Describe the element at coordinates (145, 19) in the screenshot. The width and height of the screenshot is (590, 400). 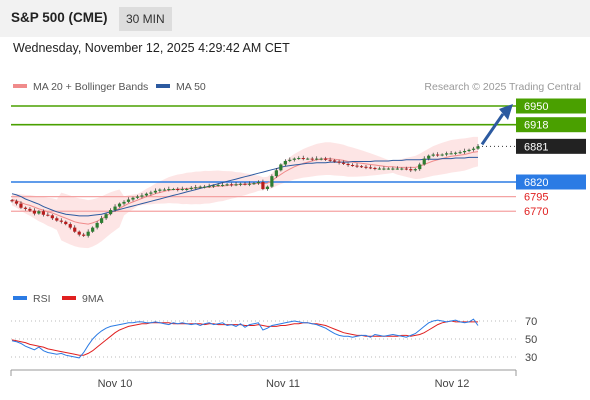
I see `timeframe-button: 30 MIN` at that location.